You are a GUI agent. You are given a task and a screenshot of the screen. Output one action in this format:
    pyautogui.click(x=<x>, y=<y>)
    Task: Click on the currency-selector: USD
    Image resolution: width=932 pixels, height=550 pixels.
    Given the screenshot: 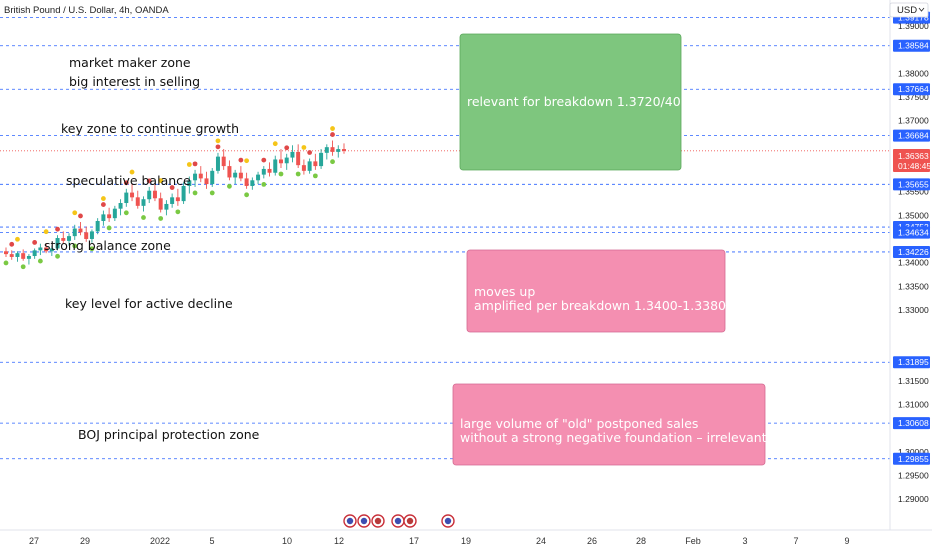 What is the action you would take?
    pyautogui.click(x=909, y=10)
    